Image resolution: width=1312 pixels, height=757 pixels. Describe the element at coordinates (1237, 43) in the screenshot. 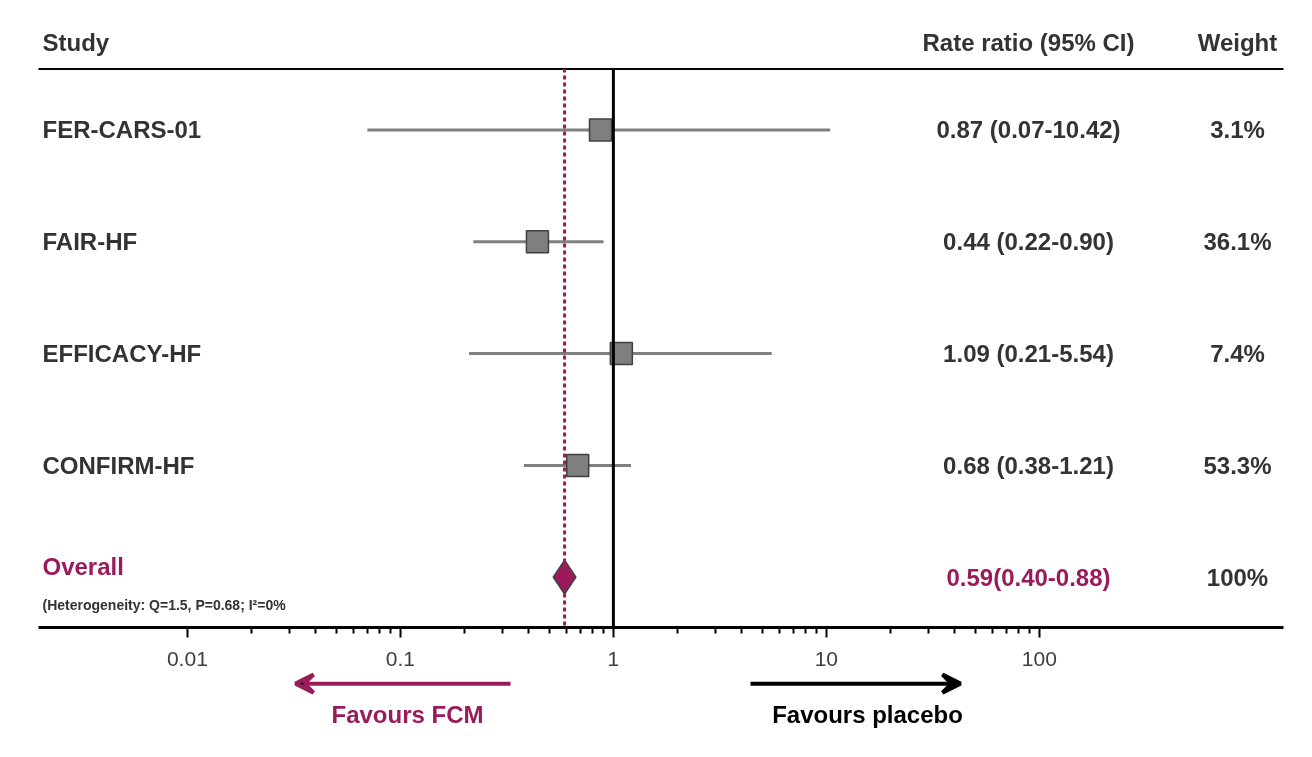

I see `text: Weight` at that location.